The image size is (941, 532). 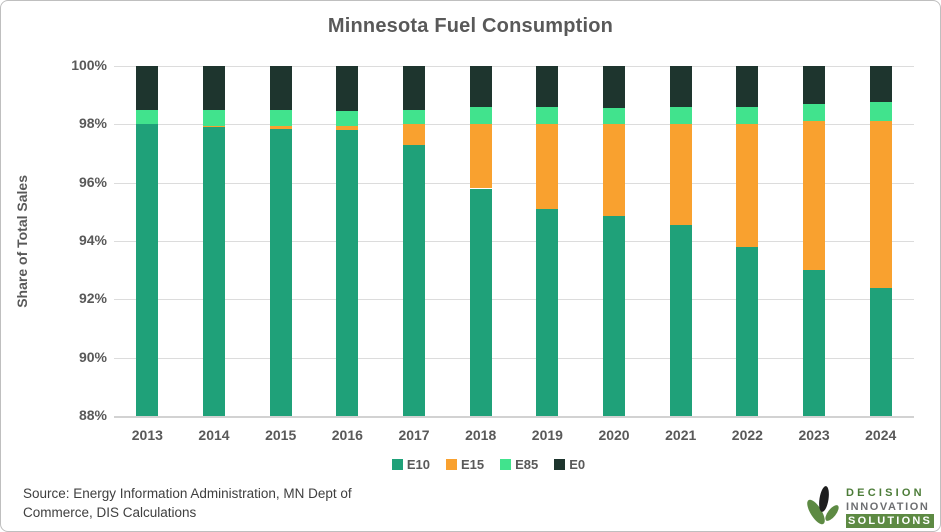 What do you see at coordinates (547, 166) in the screenshot?
I see `bar-segment-e15-2019` at bounding box center [547, 166].